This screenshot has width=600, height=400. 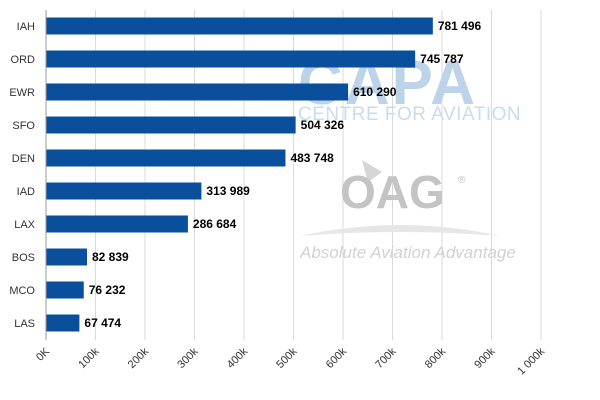 I want to click on category-label: SFO, so click(x=23, y=126).